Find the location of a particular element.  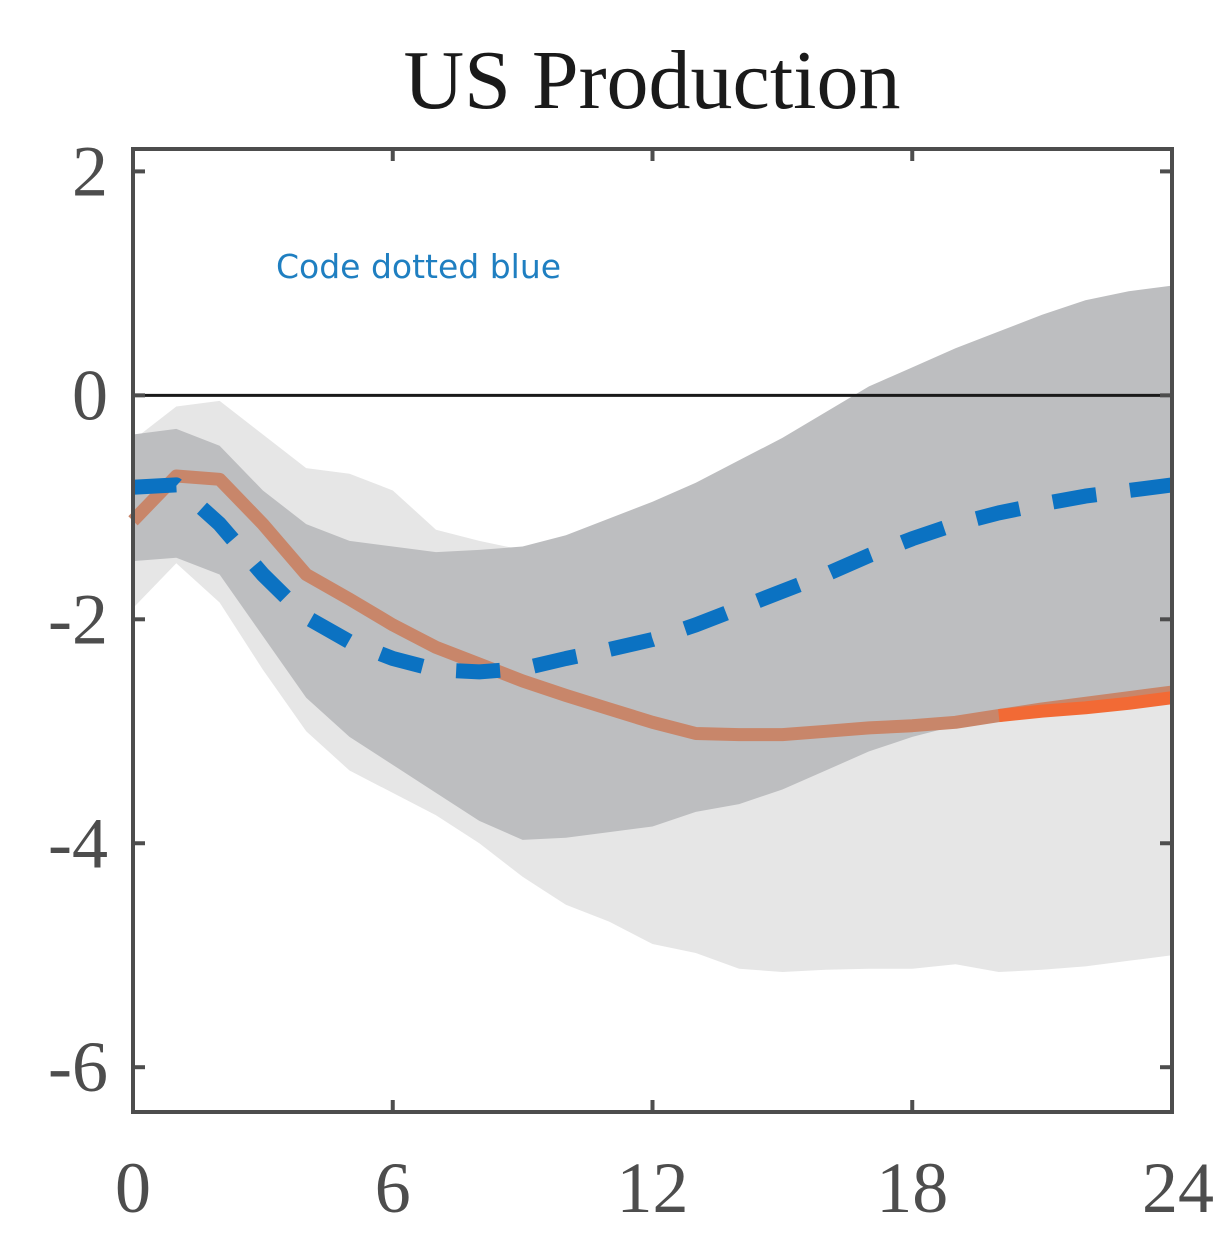

y-tick-labels: 2 0 -2 -4 -6 is located at coordinates (78, 619).